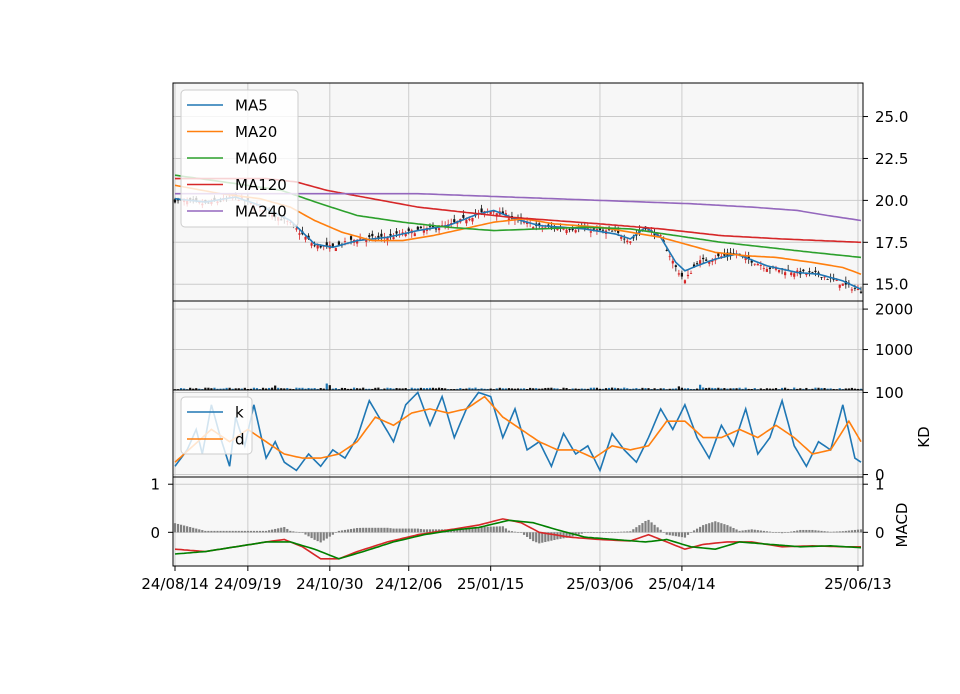  I want to click on x-tick-label: 24/08/14, so click(174, 584).